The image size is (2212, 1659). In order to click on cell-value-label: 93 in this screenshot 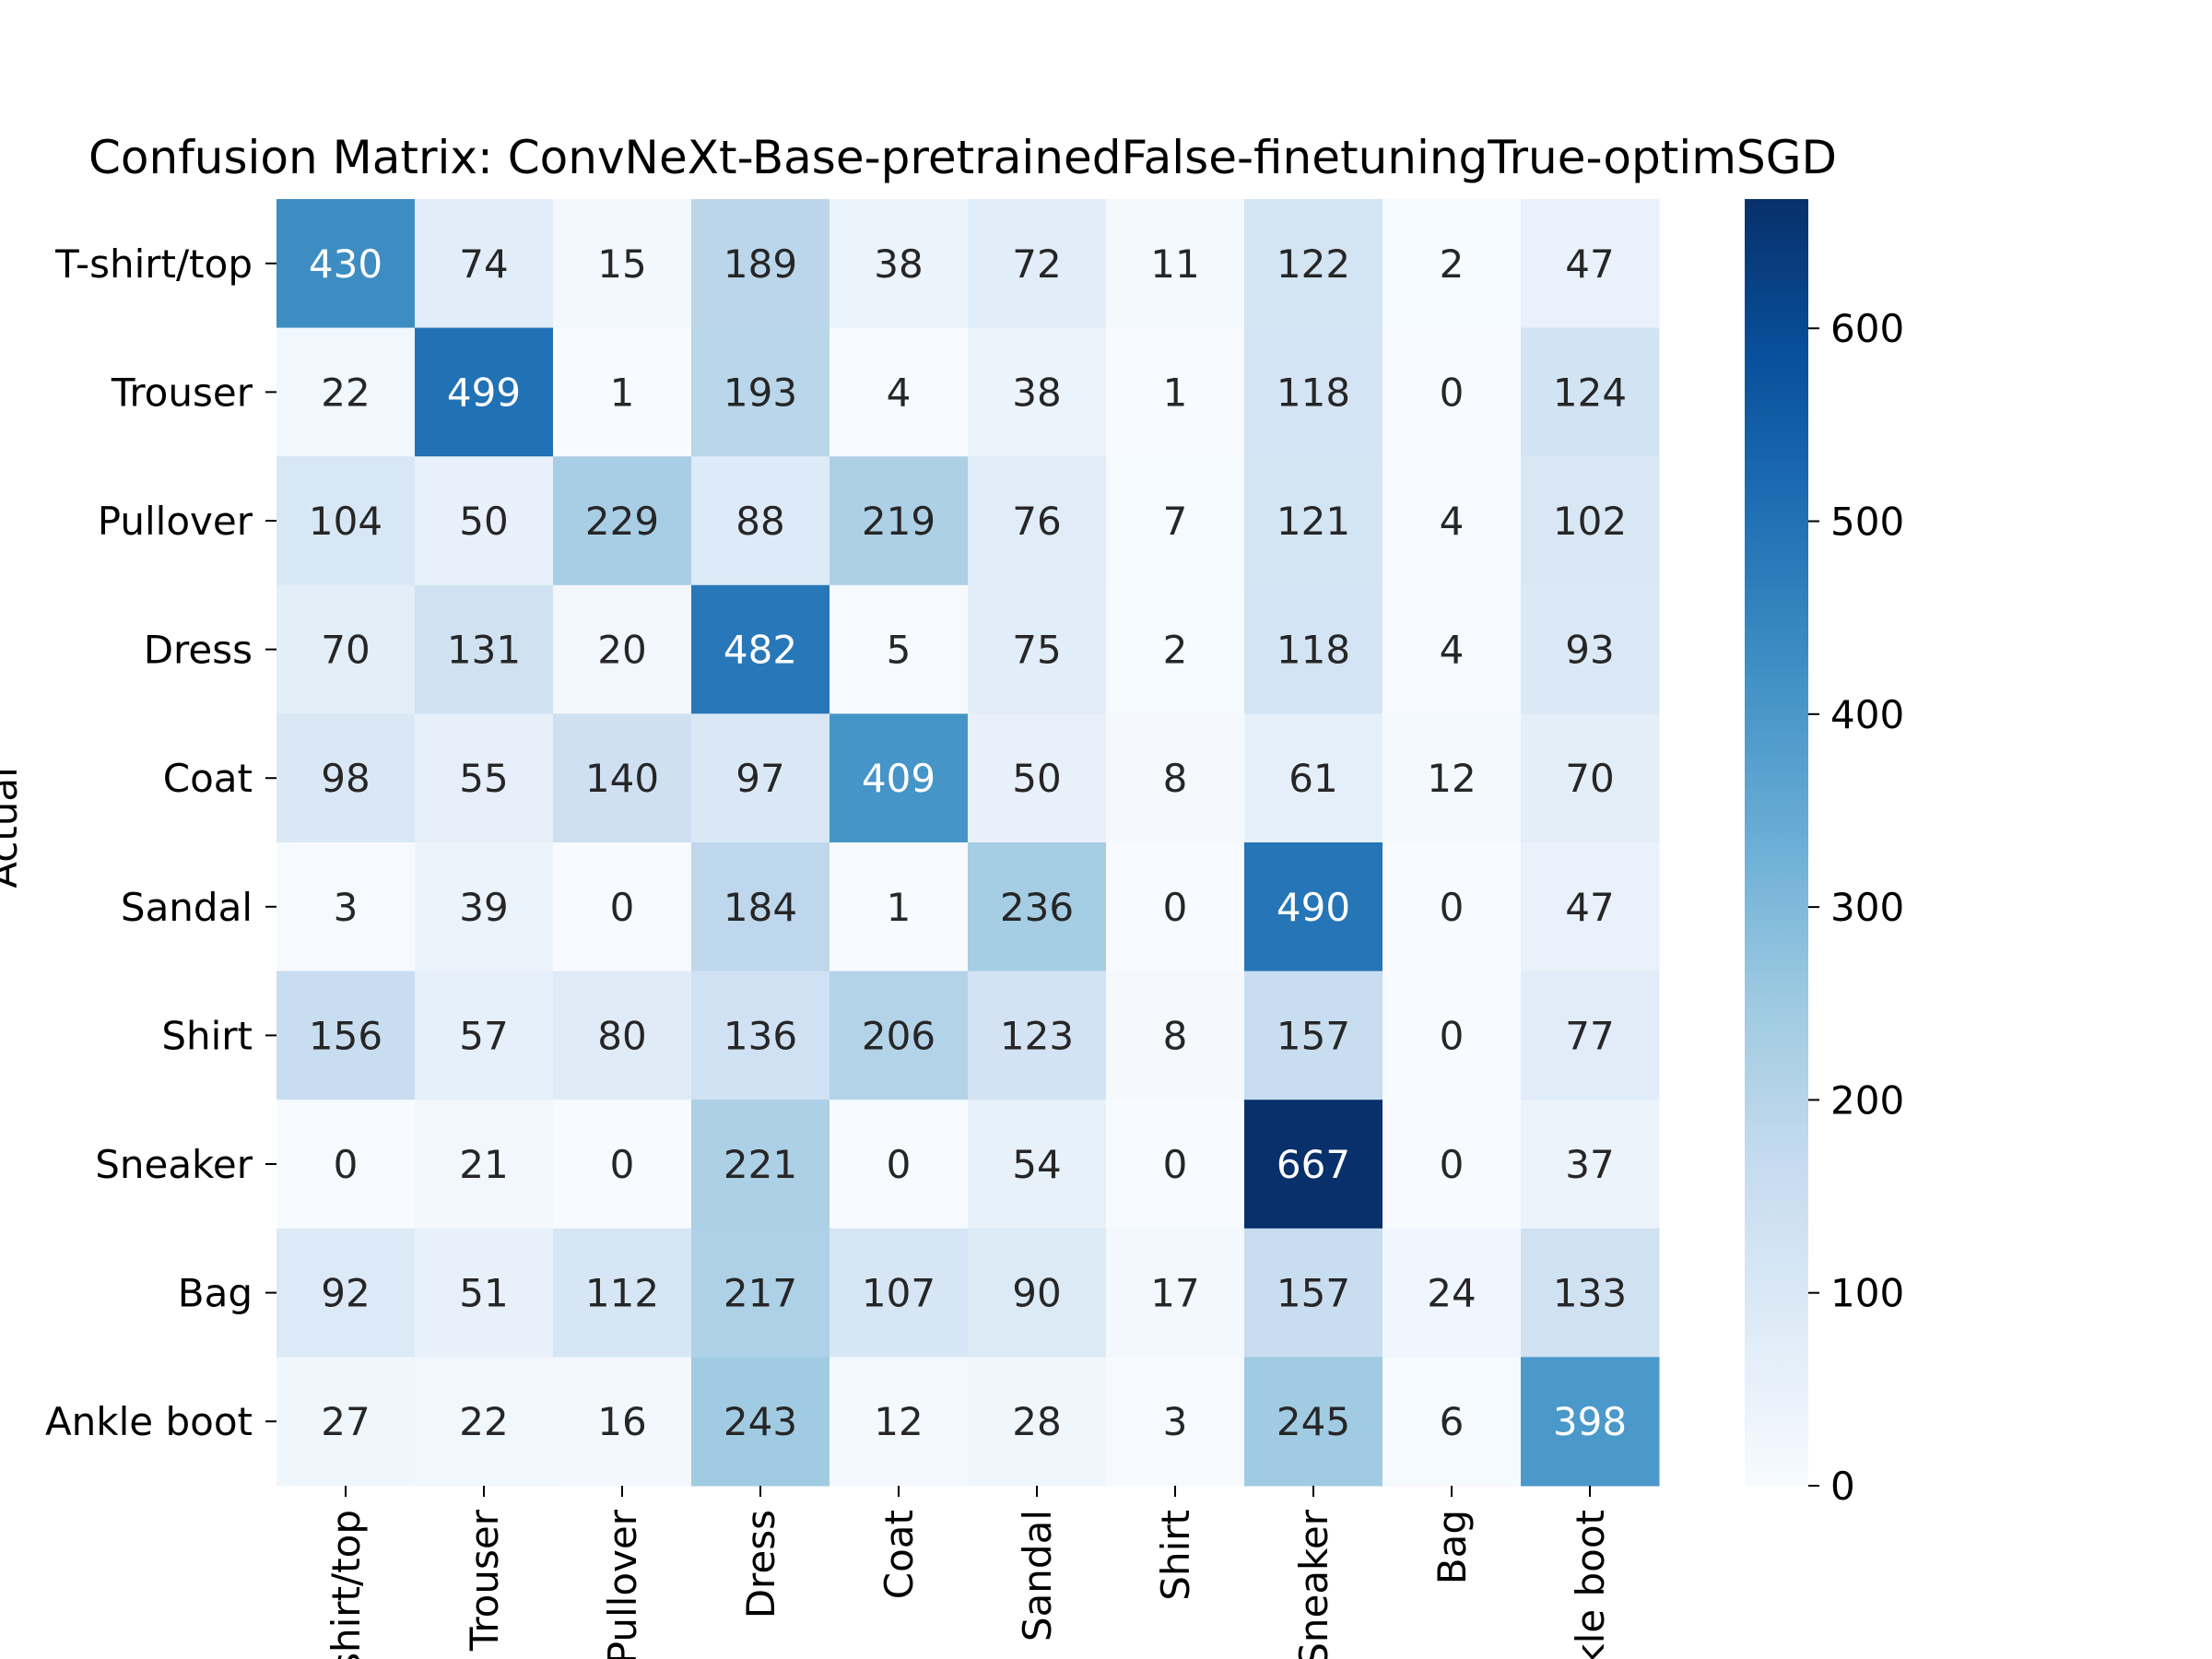, I will do `click(1589, 650)`.